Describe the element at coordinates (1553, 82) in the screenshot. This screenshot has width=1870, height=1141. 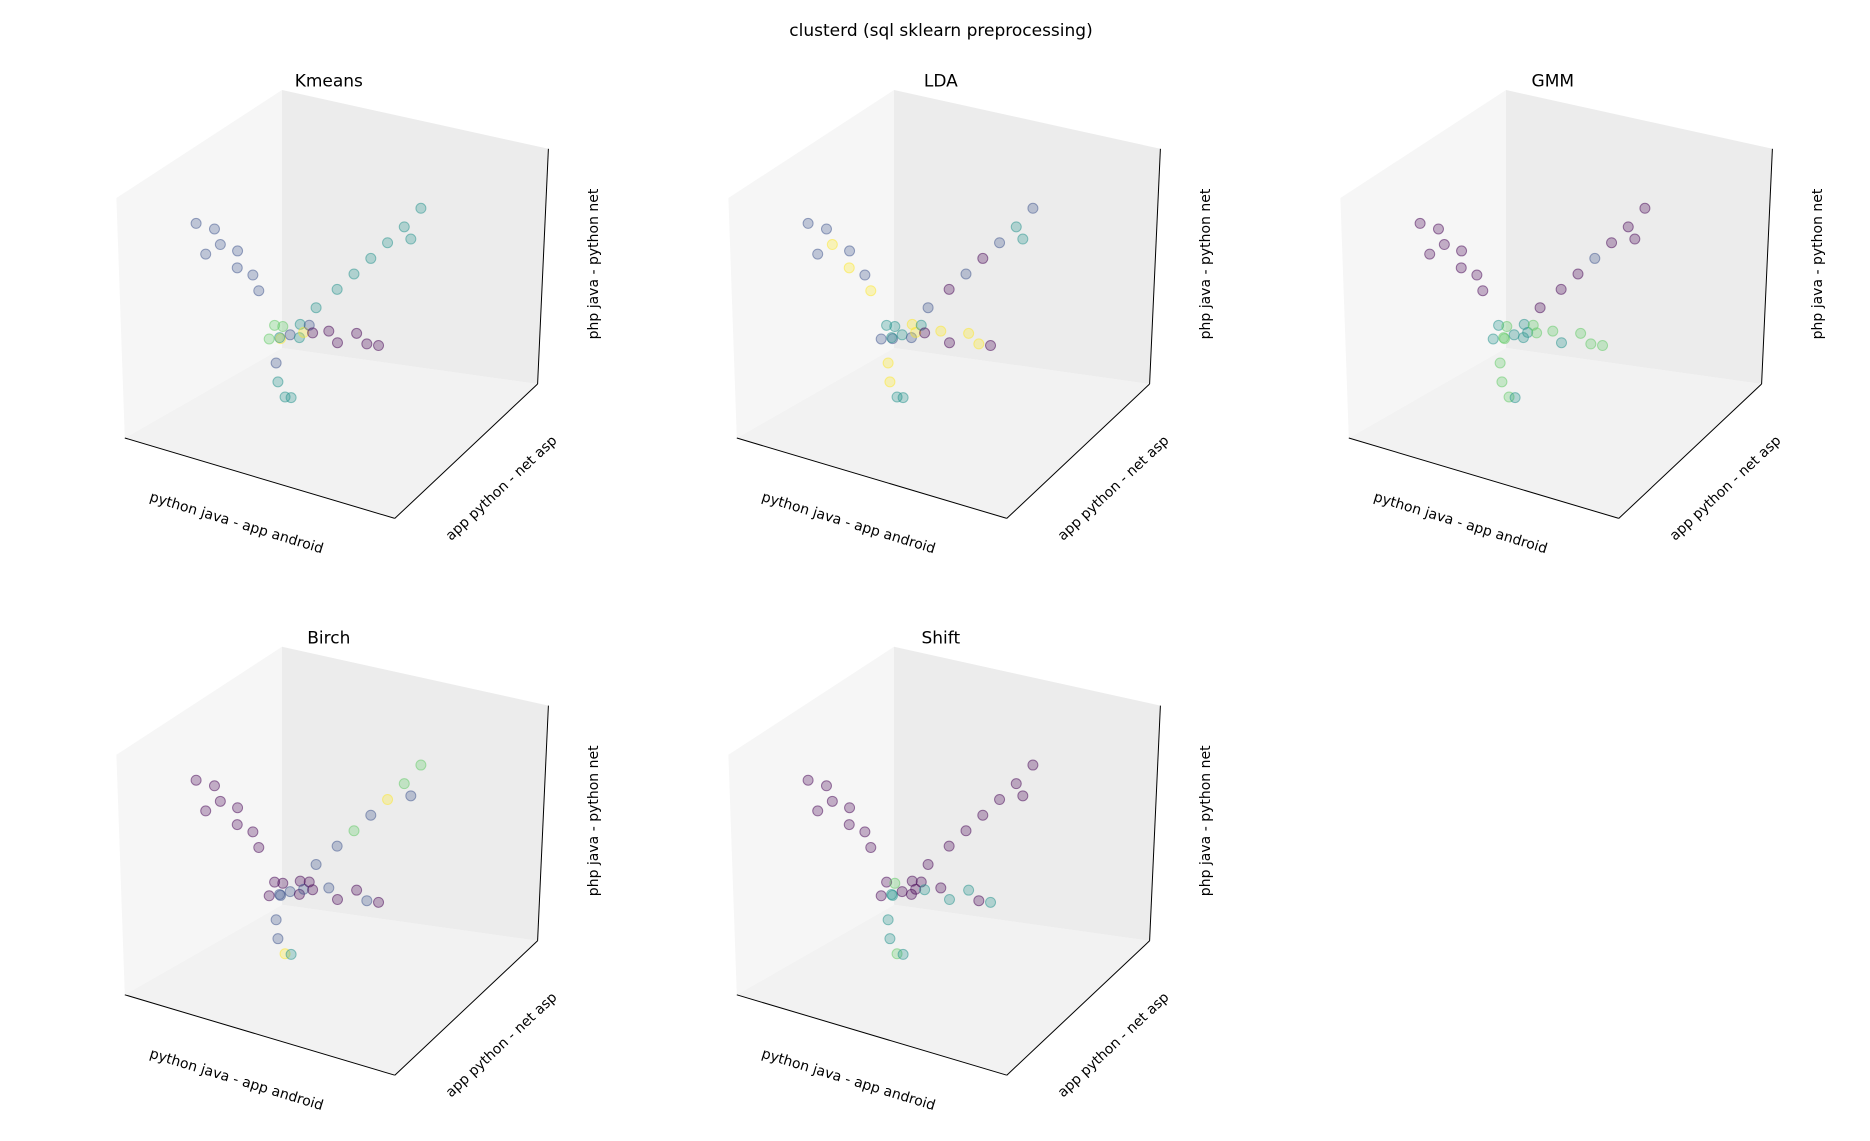
I see `subplot-title: GMM` at that location.